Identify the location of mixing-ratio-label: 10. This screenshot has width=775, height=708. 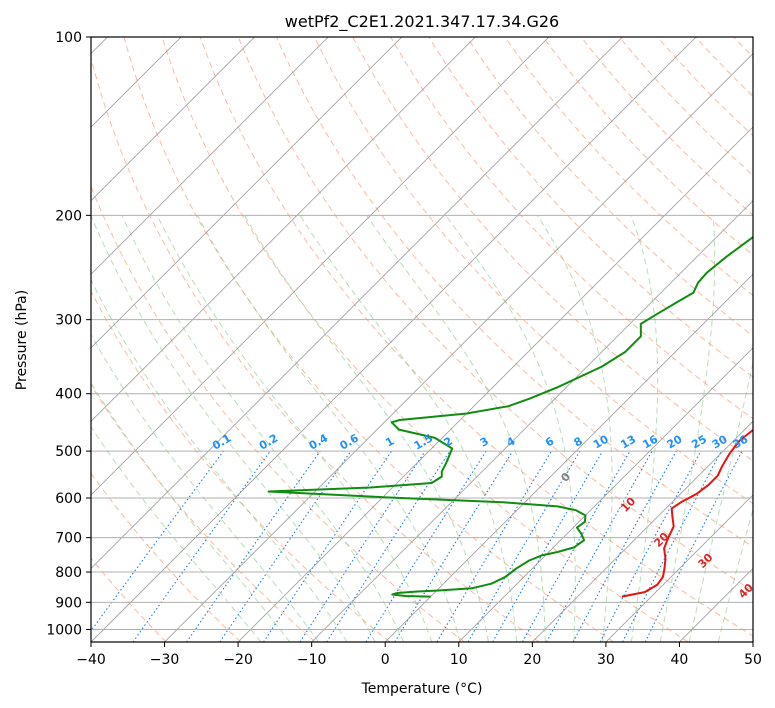
(601, 441).